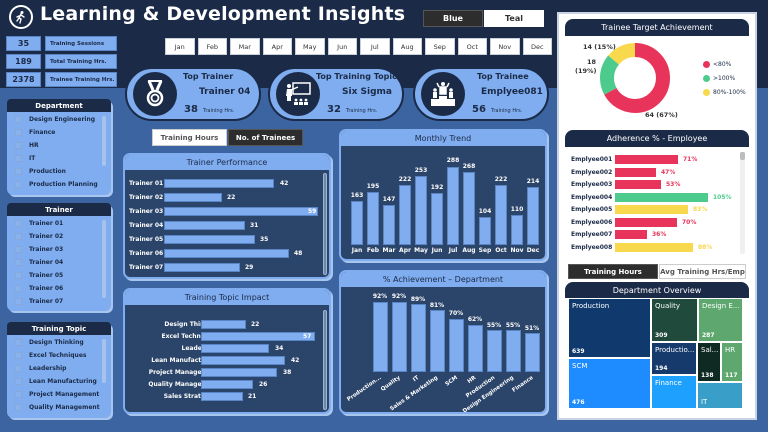 The width and height of the screenshot is (768, 432). I want to click on treemap-tile-hr: HR 117, so click(732, 362).